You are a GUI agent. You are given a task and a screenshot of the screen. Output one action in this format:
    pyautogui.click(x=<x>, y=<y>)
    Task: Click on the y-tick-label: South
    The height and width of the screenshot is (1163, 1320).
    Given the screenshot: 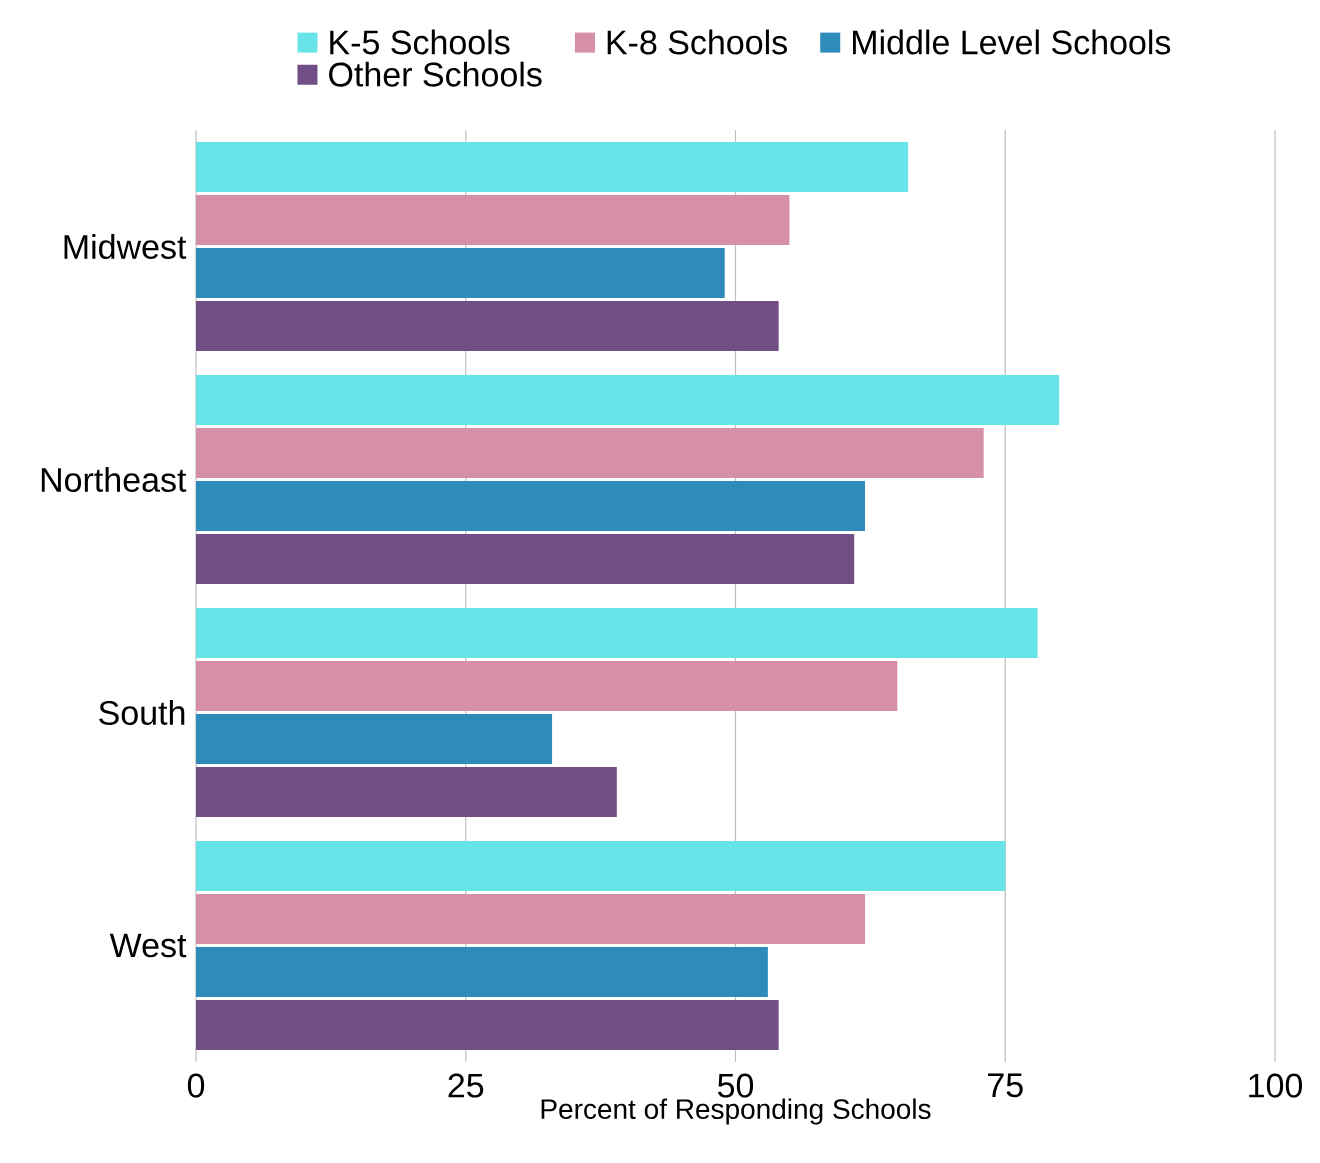 What is the action you would take?
    pyautogui.click(x=142, y=712)
    